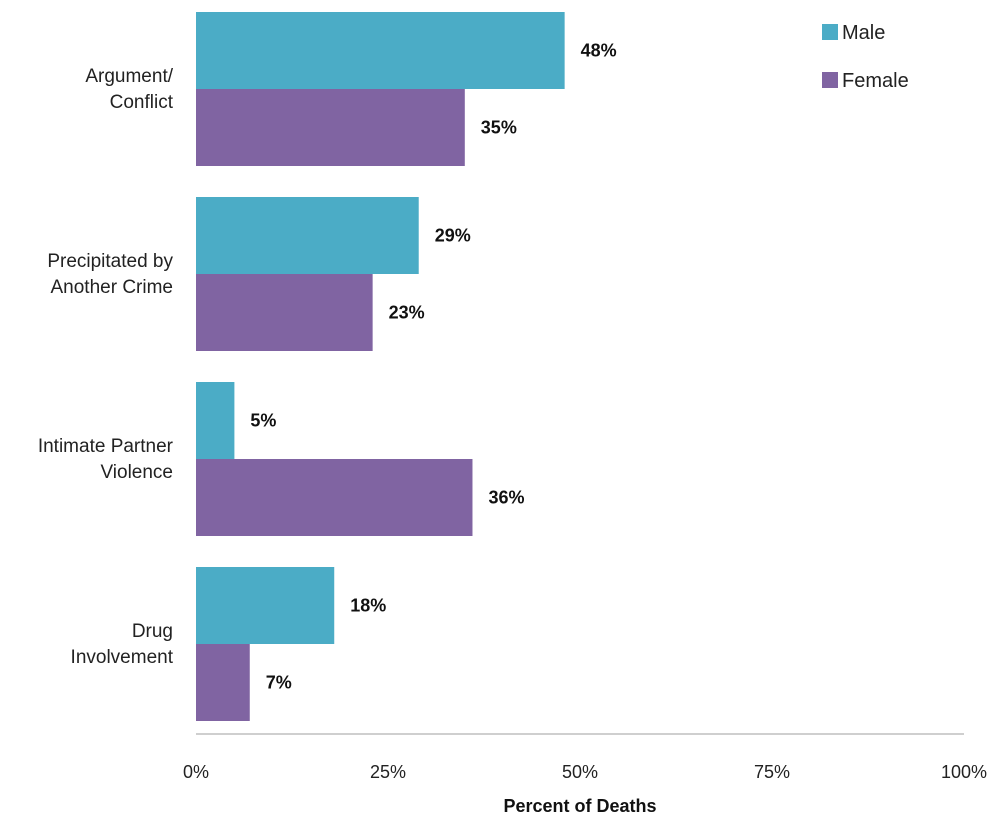 This screenshot has width=994, height=819. What do you see at coordinates (599, 51) in the screenshot?
I see `data-label-male-1: 48%` at bounding box center [599, 51].